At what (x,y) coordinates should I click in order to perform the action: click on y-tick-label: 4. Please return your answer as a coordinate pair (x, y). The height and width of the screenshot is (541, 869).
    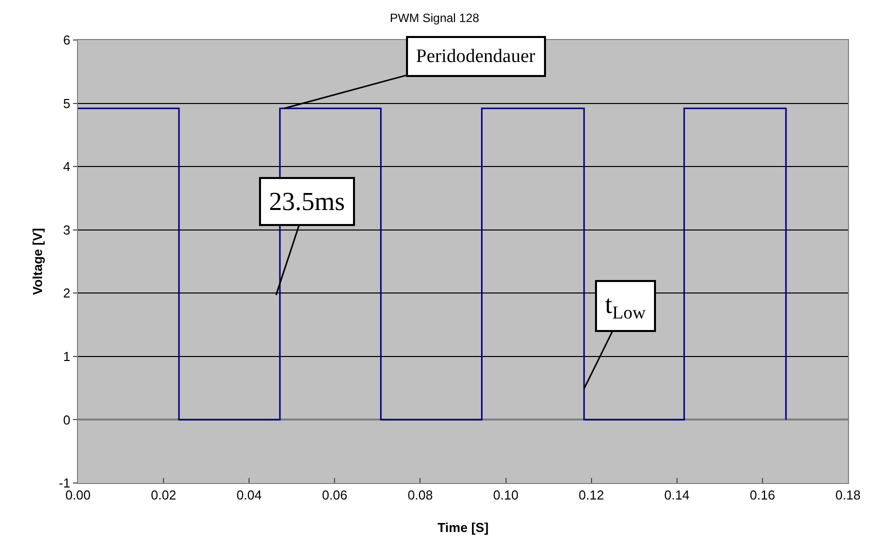
    Looking at the image, I should click on (66, 166).